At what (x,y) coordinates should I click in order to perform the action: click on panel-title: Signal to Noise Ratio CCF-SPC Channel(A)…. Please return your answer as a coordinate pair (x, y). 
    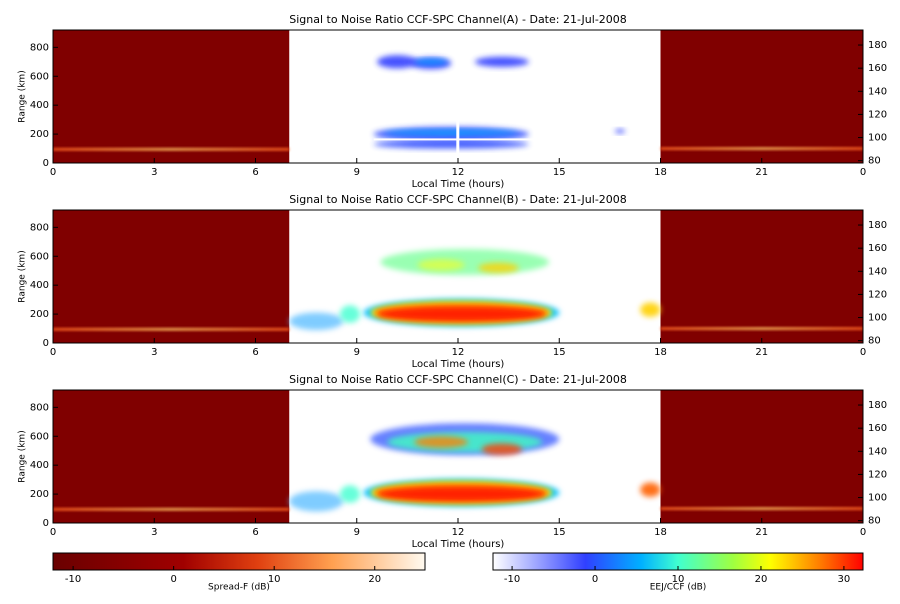
    Looking at the image, I should click on (458, 19).